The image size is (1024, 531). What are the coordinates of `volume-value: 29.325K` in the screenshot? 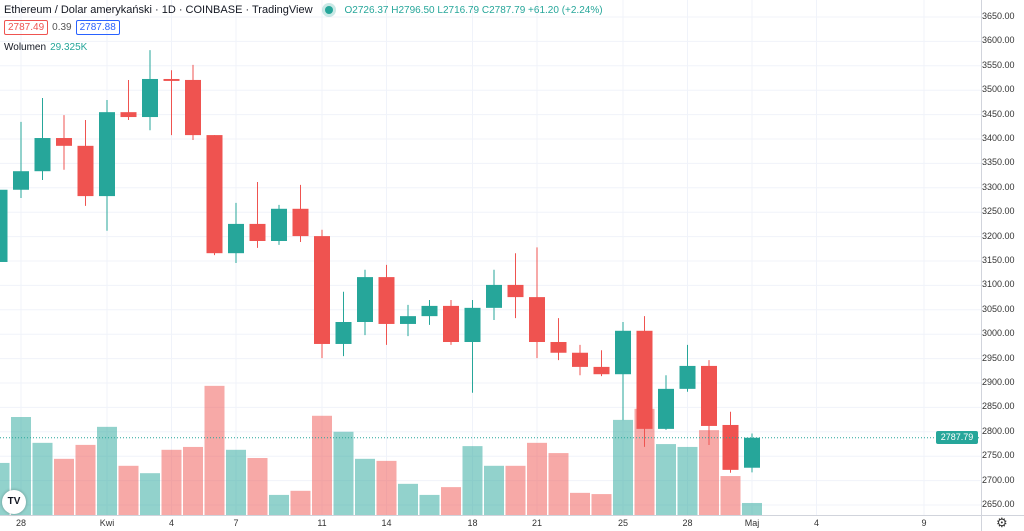 It's located at (69, 47).